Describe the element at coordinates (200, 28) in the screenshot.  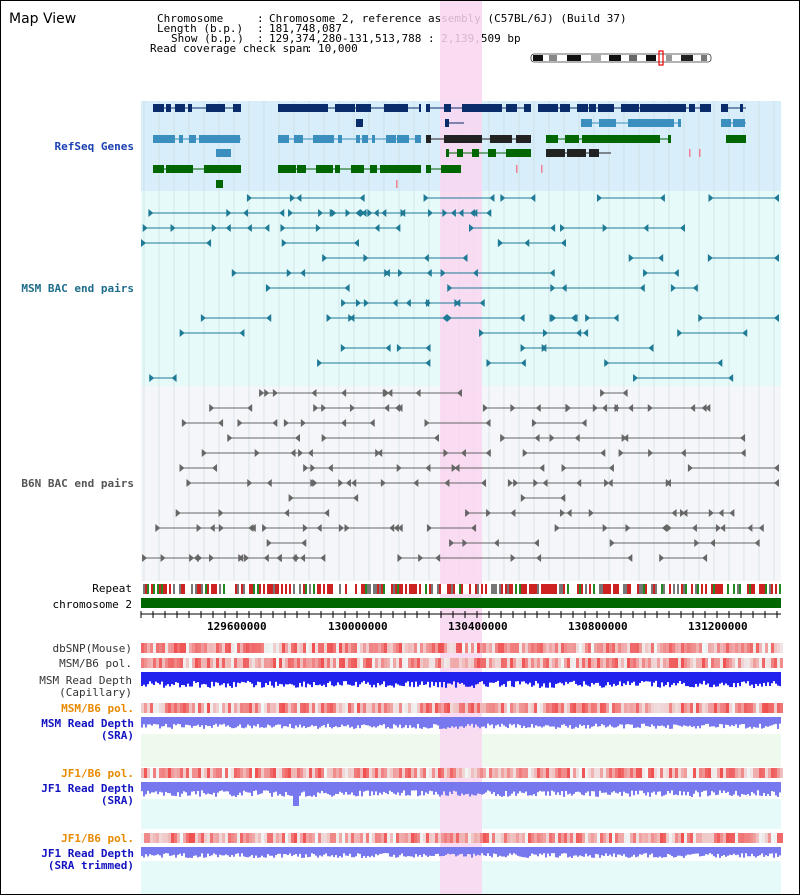
I see `length-key: Length (b.p.)` at that location.